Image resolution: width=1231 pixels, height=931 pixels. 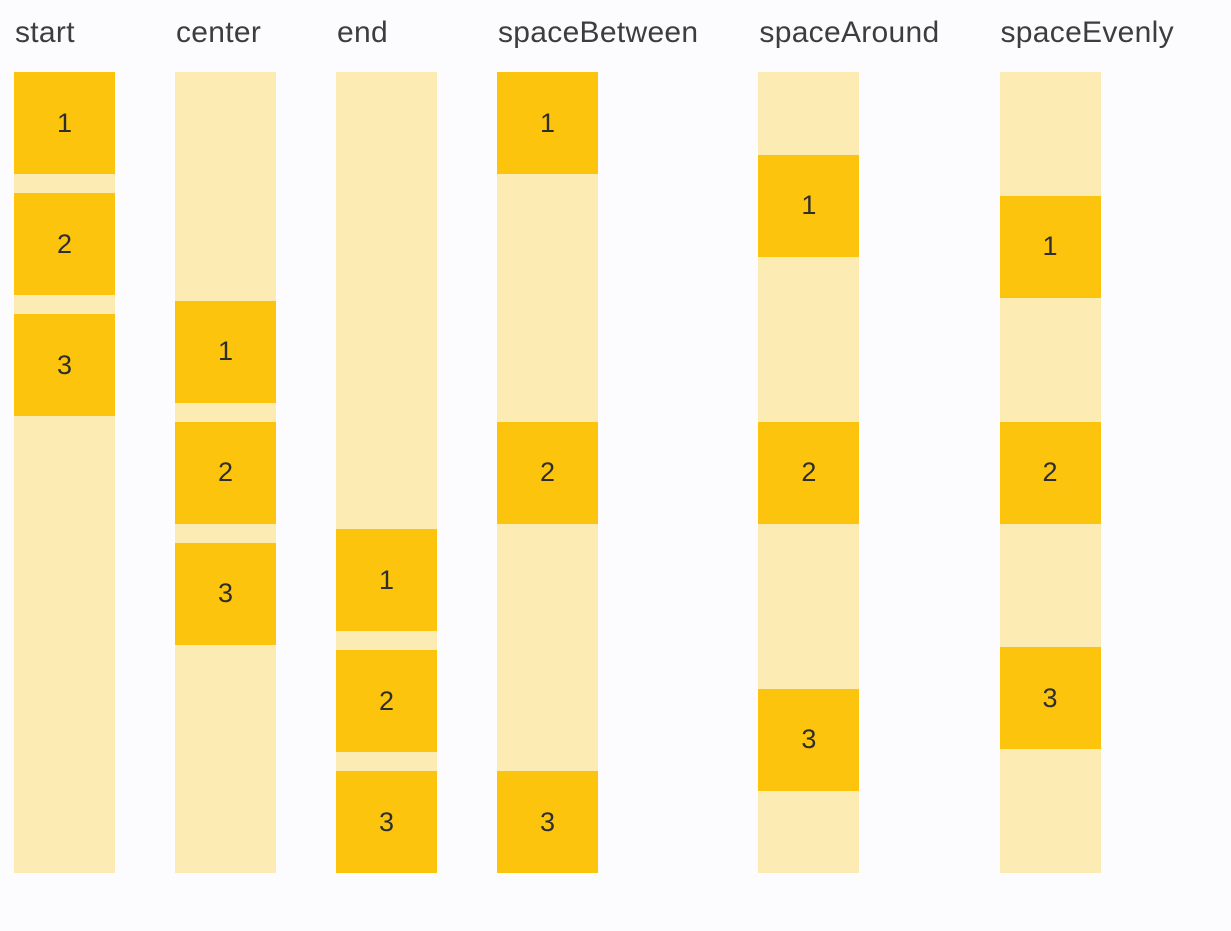 I want to click on column-title-space-evenly: spaceEvenly, so click(x=1087, y=32).